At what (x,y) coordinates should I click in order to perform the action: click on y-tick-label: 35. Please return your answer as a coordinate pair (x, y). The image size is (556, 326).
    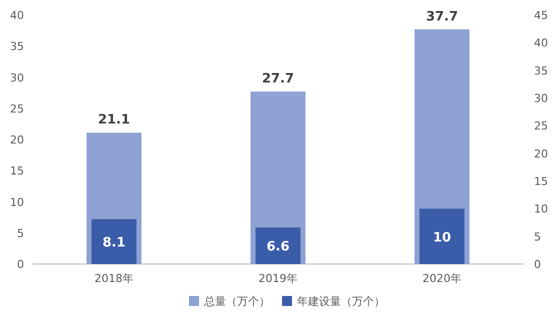
    Looking at the image, I should click on (17, 47).